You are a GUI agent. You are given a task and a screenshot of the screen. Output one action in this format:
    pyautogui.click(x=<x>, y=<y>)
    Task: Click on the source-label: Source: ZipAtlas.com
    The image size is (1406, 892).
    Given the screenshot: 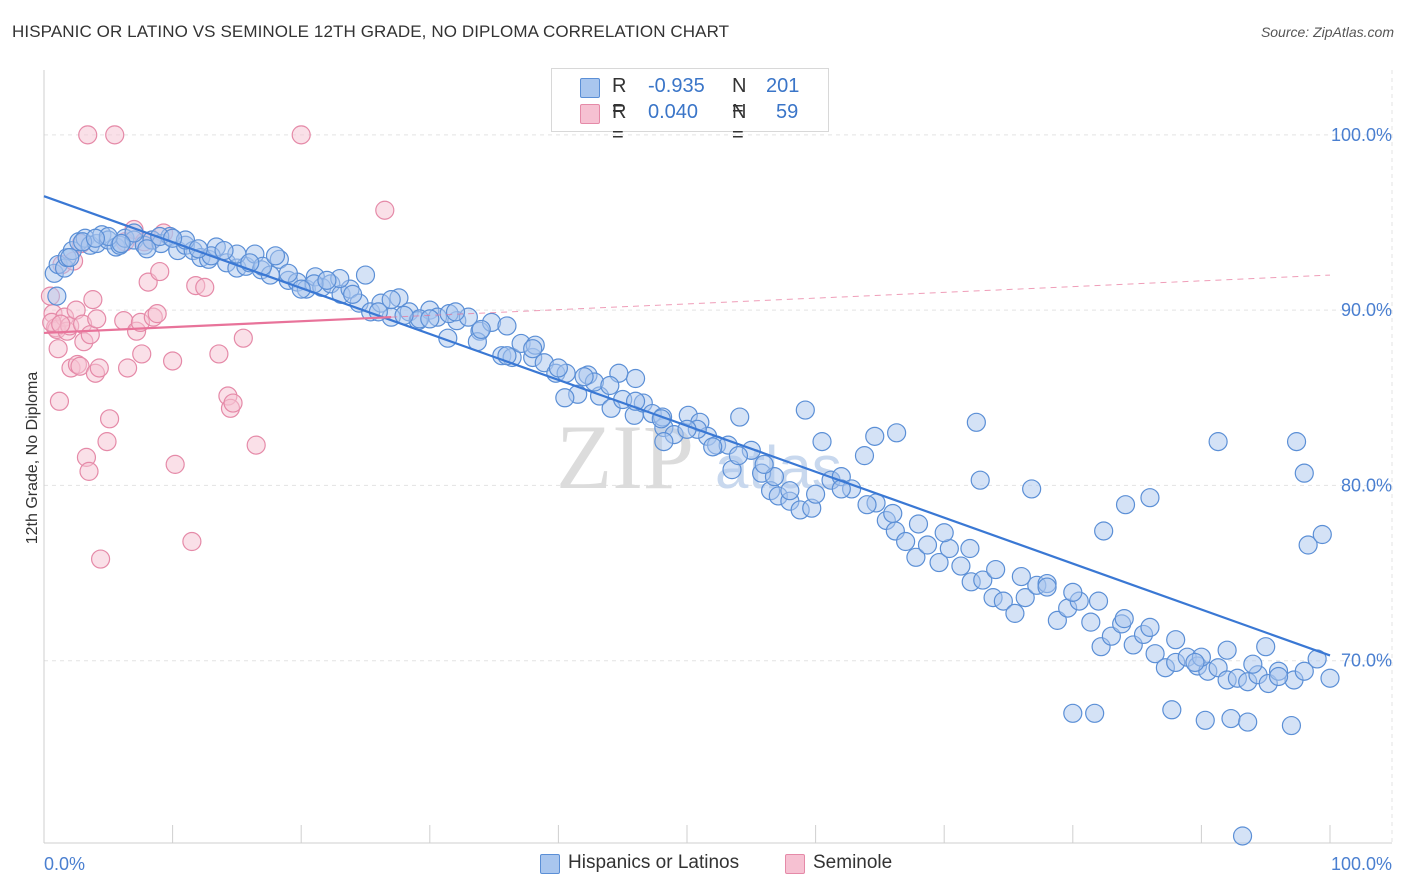 What is the action you would take?
    pyautogui.click(x=1327, y=32)
    